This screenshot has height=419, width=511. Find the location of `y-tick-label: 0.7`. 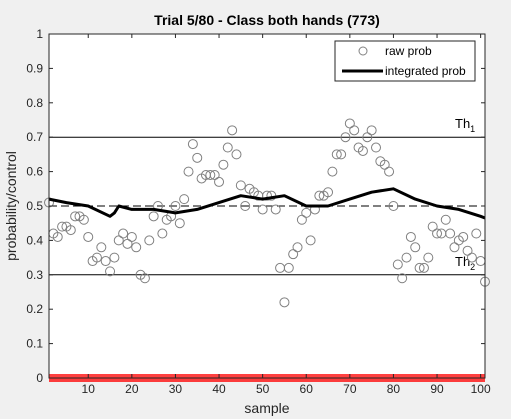

y-tick-label: 0.7 is located at coordinates (34, 137).